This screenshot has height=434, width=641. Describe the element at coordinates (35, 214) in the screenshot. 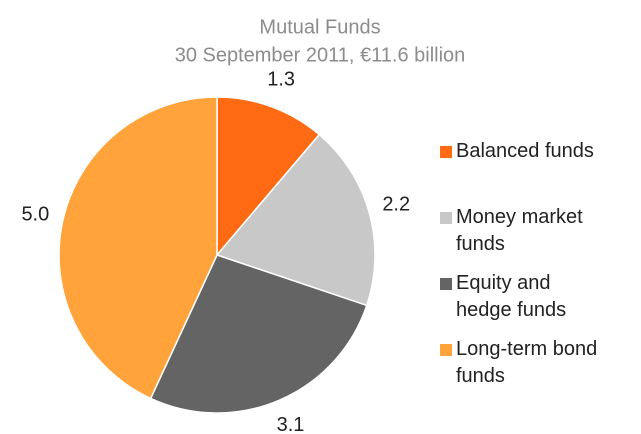

I see `data-label: 5.0` at that location.